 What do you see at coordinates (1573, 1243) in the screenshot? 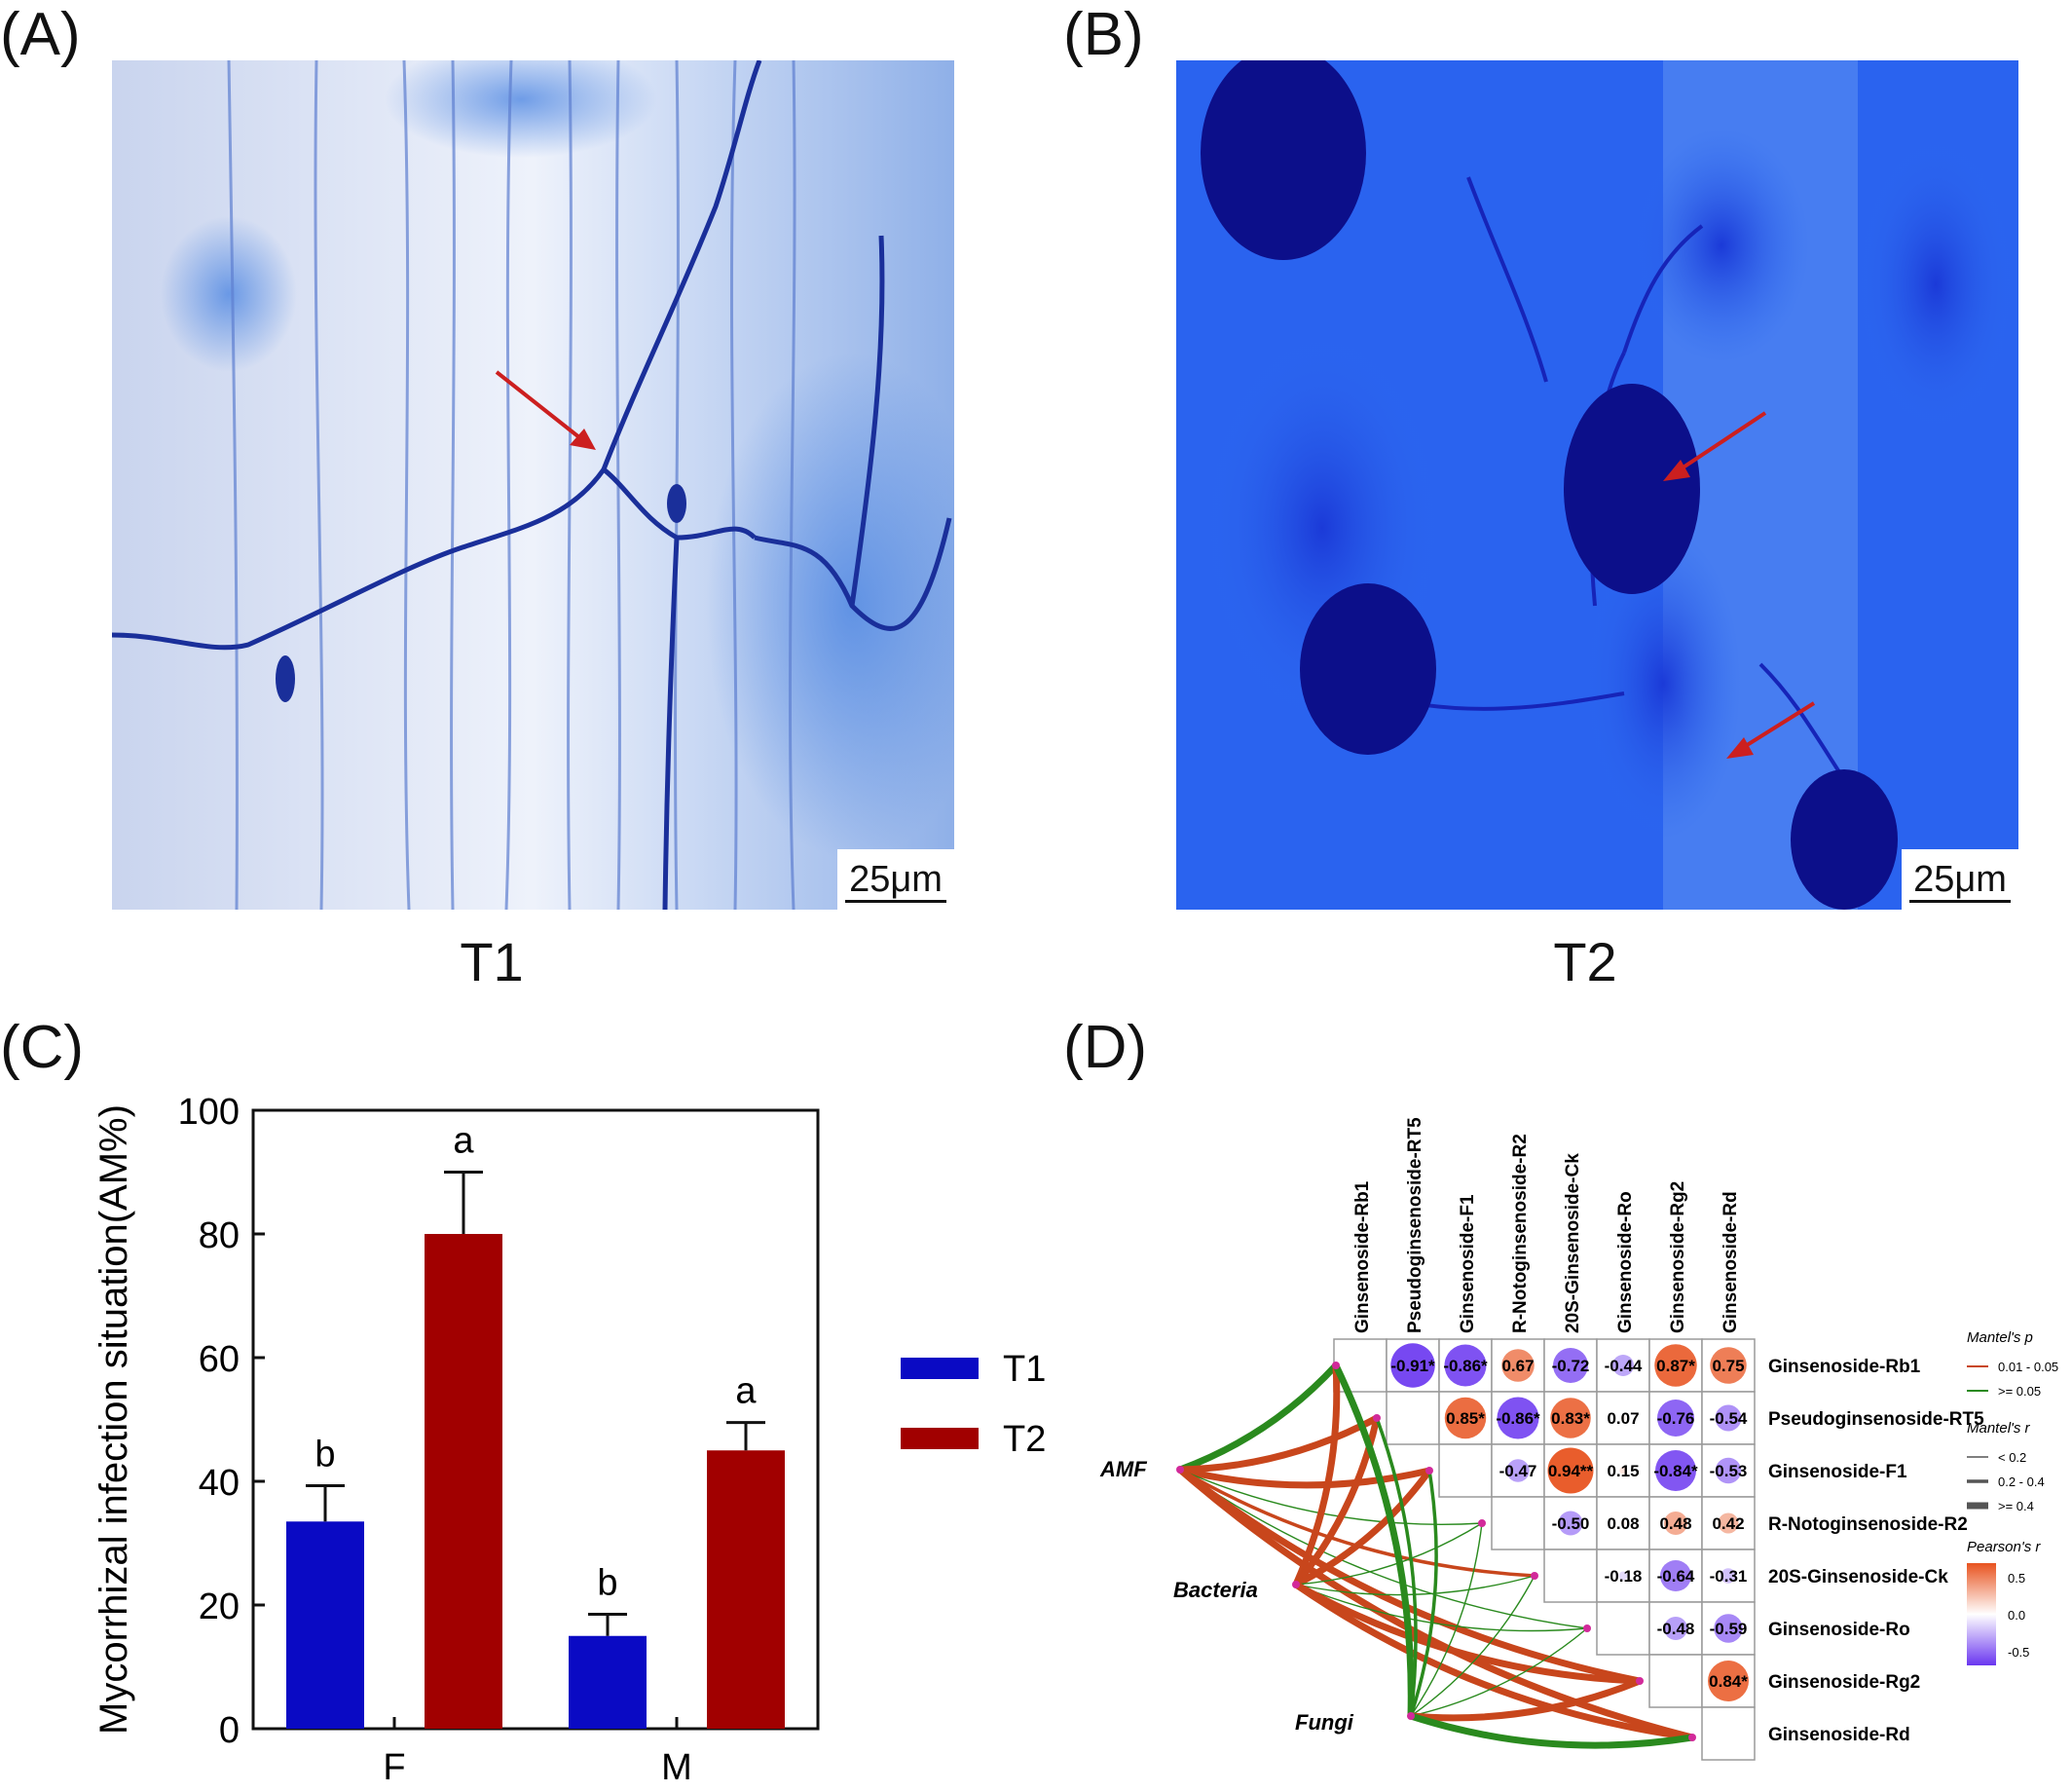
I see `column-label: 20S-Ginsenoside-Ck` at bounding box center [1573, 1243].